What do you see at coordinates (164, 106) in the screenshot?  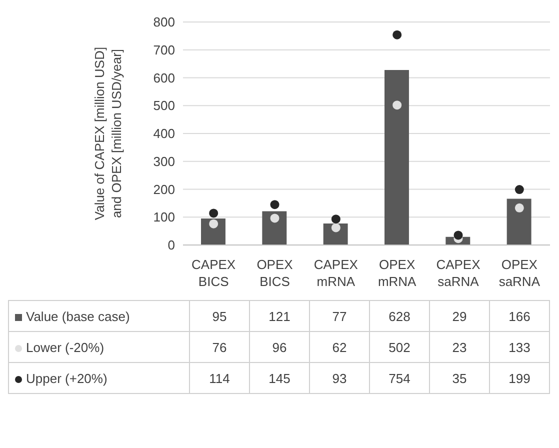 I see `y-tick-label: 500` at bounding box center [164, 106].